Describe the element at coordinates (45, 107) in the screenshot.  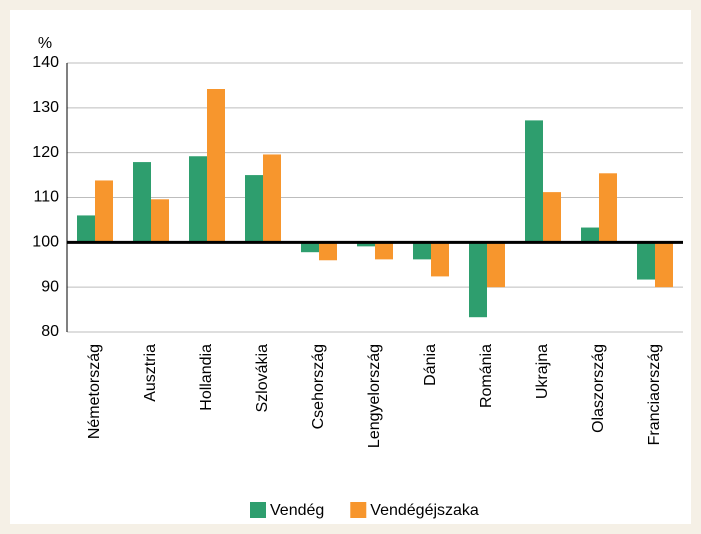
I see `y-tick-label: 130` at that location.